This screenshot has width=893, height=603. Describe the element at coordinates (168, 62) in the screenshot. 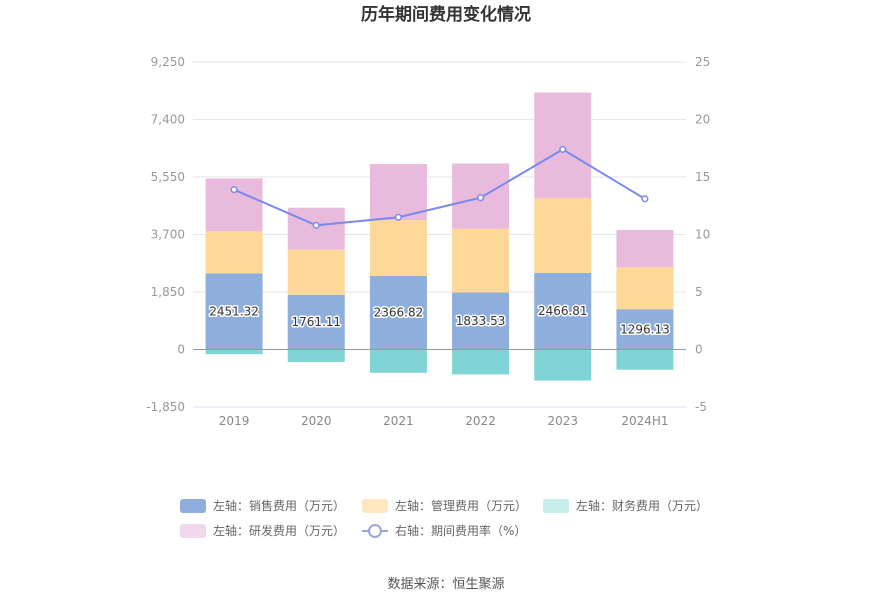

I see `left-tick-label: 9,250` at that location.